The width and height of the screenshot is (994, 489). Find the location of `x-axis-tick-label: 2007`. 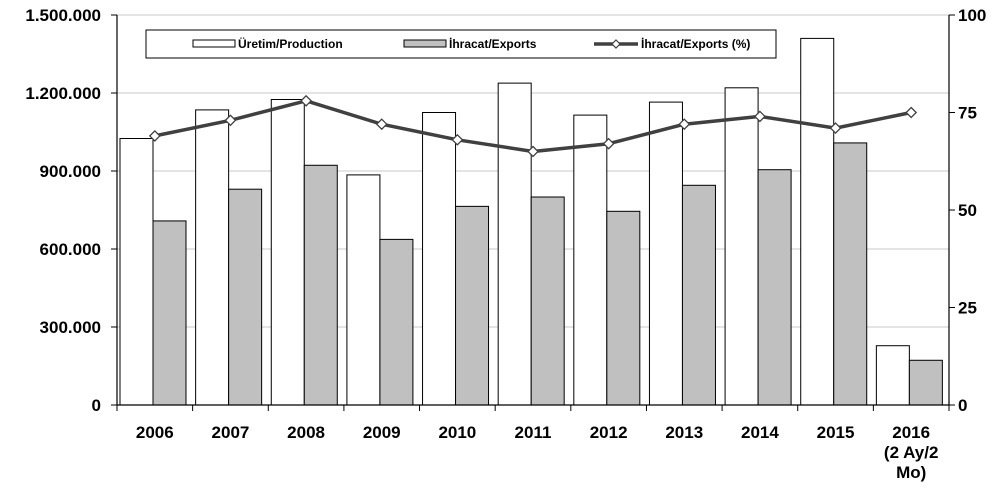

x-axis-tick-label: 2007 is located at coordinates (231, 432).